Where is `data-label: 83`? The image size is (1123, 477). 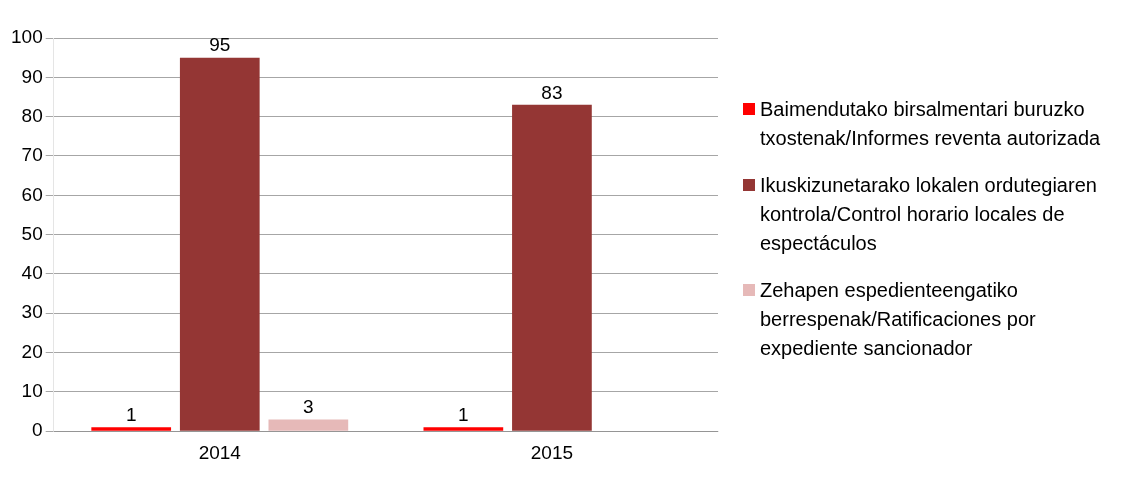 data-label: 83 is located at coordinates (552, 92).